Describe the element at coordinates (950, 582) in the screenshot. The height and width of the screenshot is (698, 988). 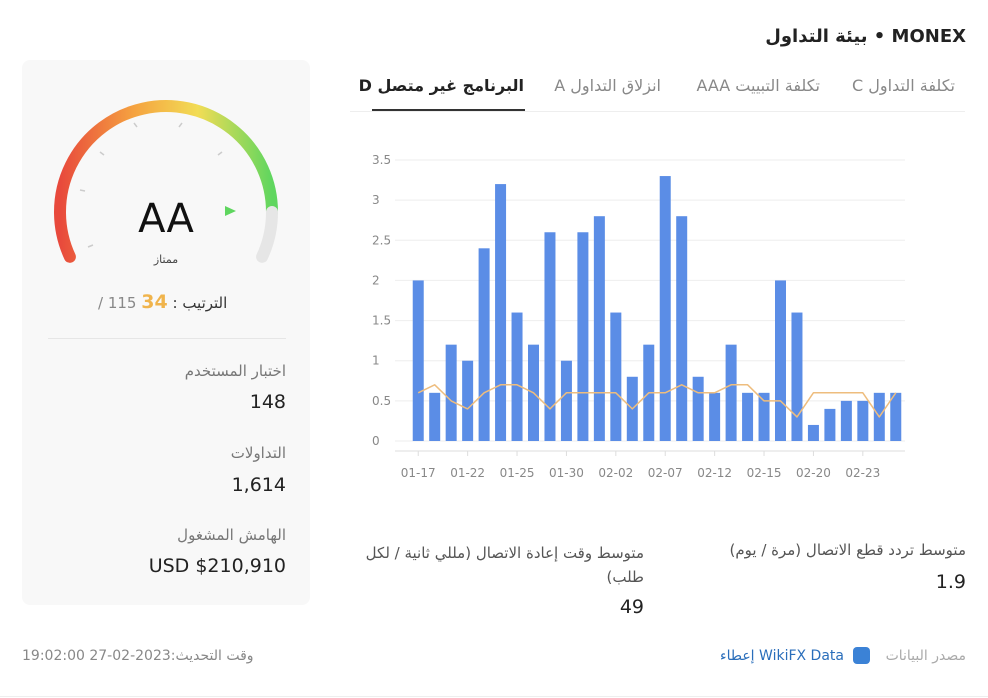
I see `metric-value: 1.9` at that location.